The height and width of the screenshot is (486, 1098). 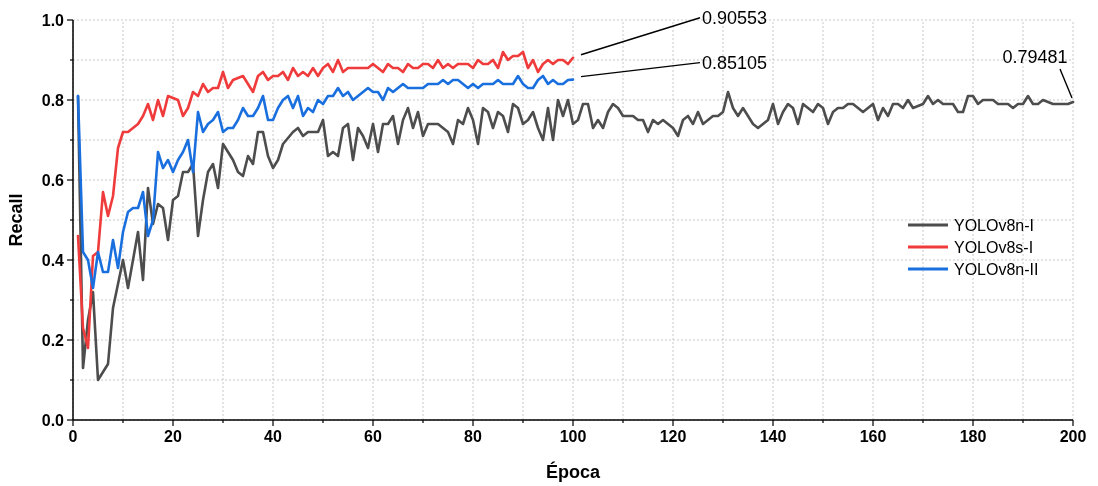 What do you see at coordinates (53, 420) in the screenshot?
I see `y-tick-label: 0.0` at bounding box center [53, 420].